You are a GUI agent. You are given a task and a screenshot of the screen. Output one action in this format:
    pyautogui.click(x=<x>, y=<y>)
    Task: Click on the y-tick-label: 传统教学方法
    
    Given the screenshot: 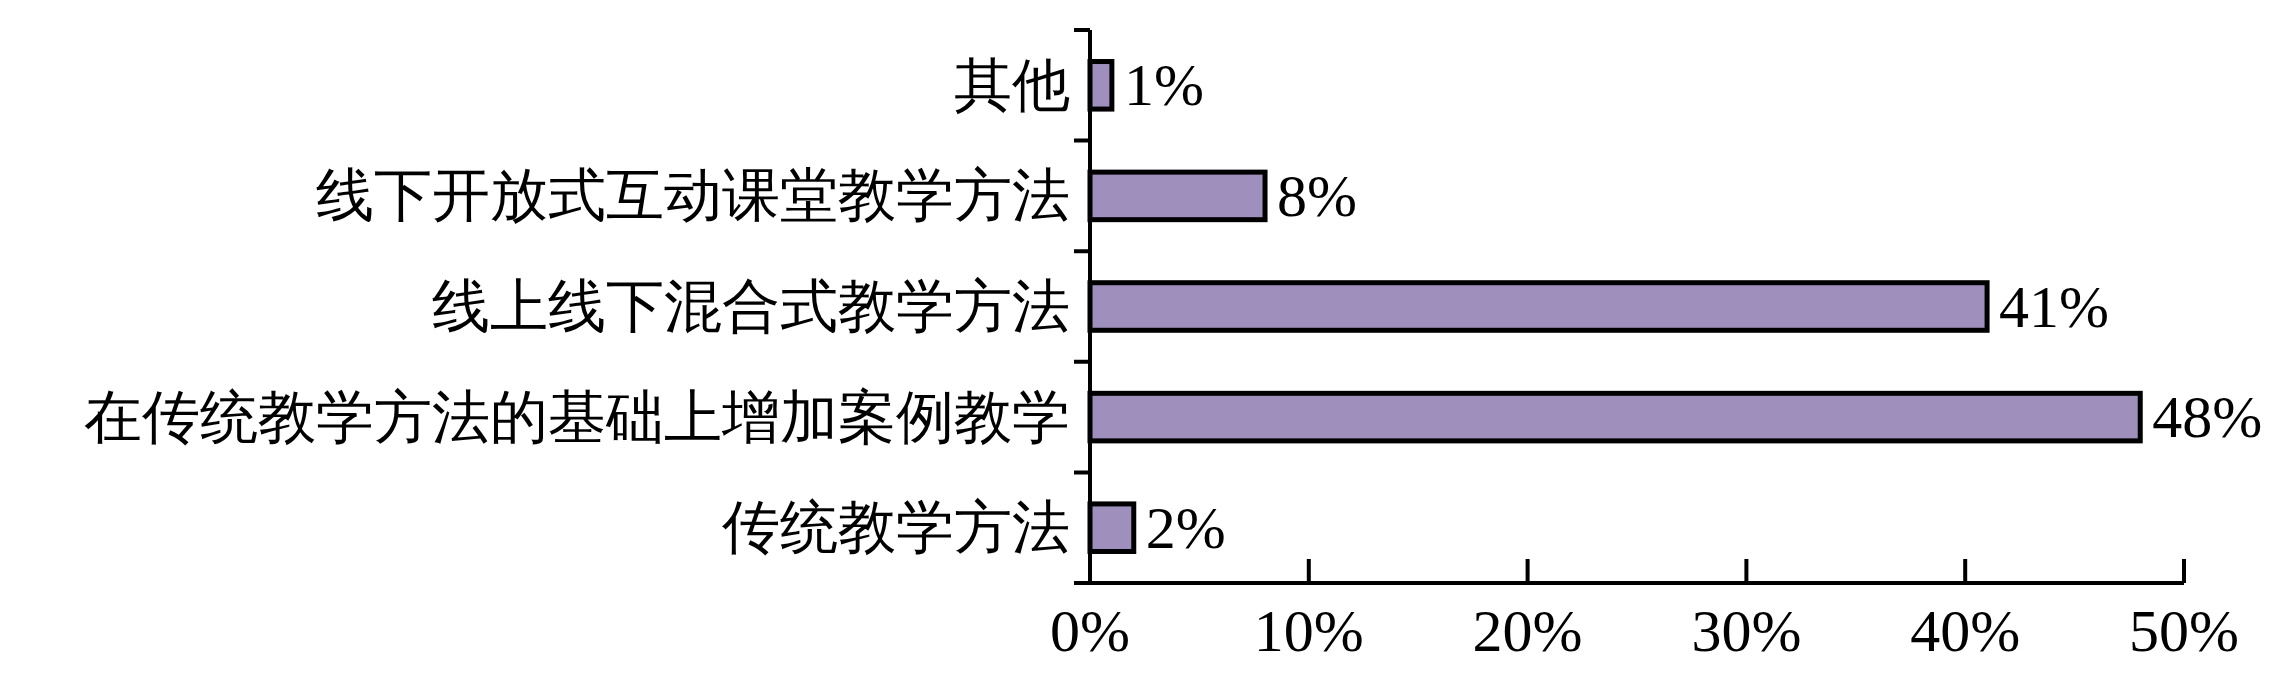 What is the action you would take?
    pyautogui.click(x=896, y=528)
    